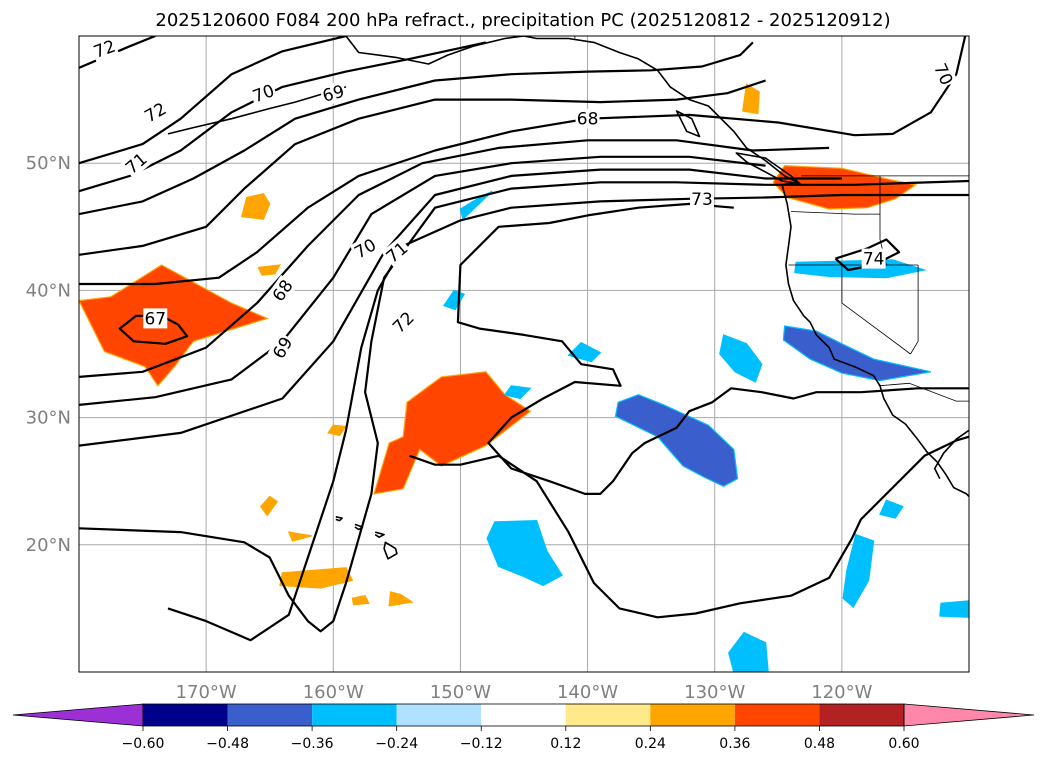 This screenshot has height=765, width=1047. I want to click on shaded-region-negative-south, so click(524, 553).